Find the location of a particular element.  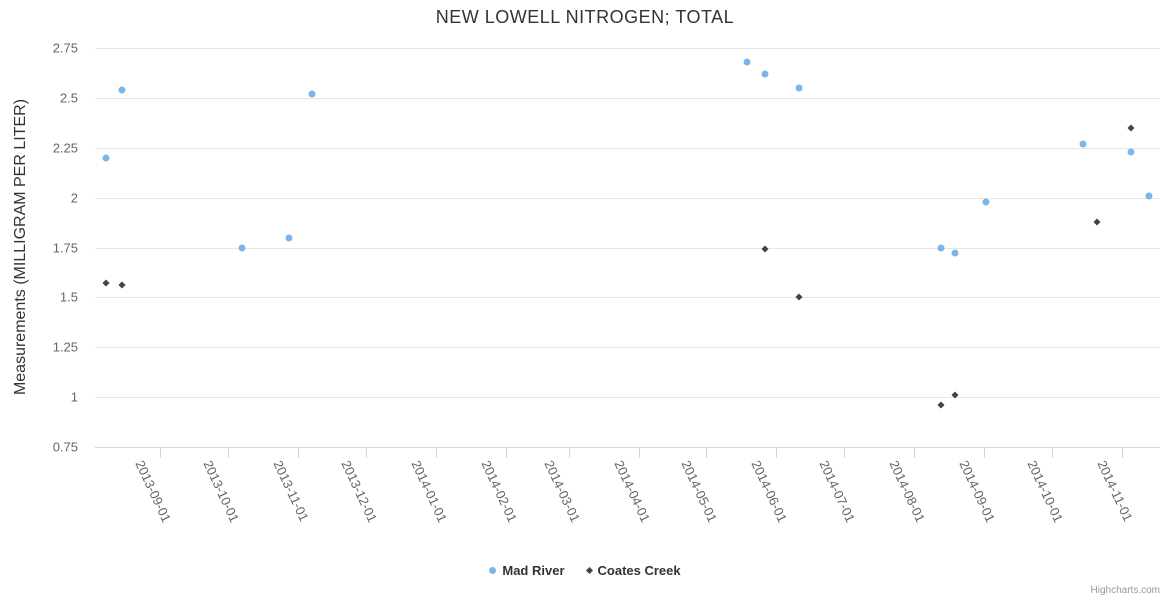

x-axis-label: 2014-06-01 is located at coordinates (769, 491).